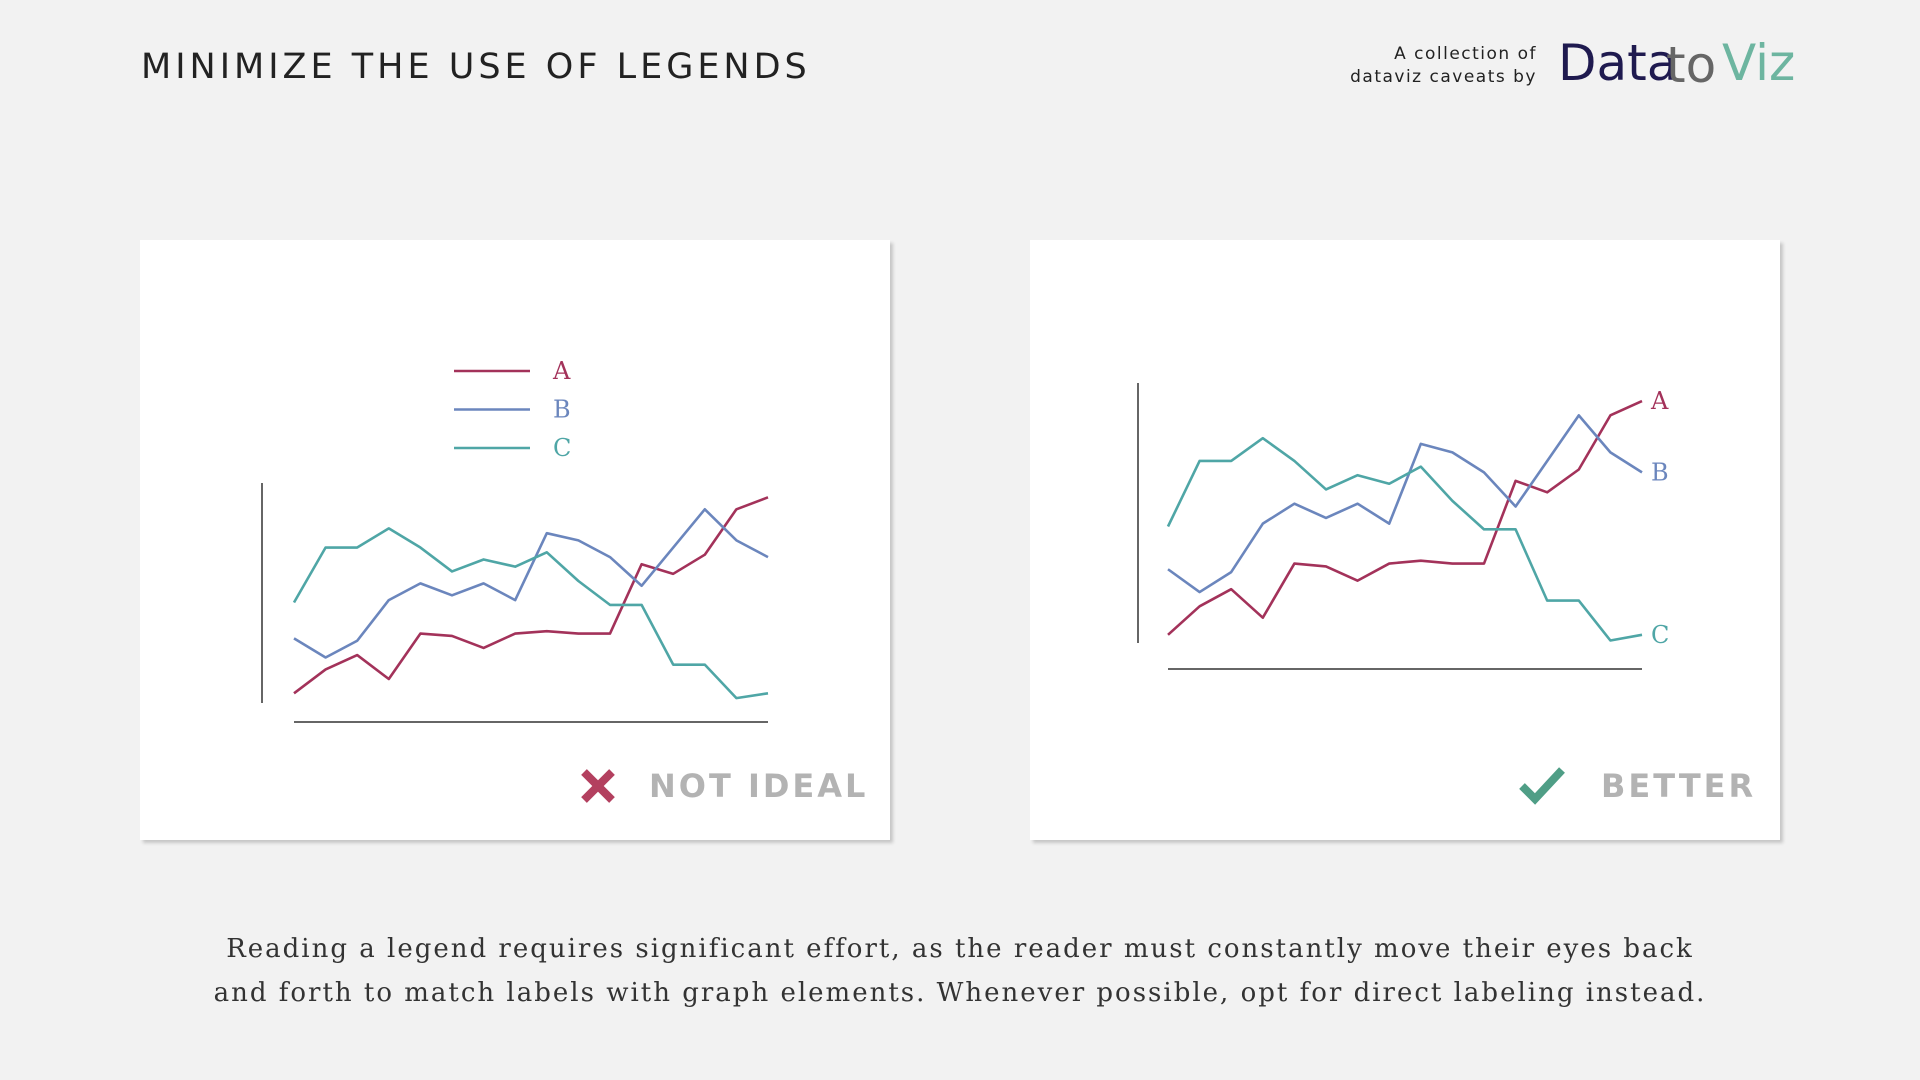 The width and height of the screenshot is (1920, 1080). What do you see at coordinates (1542, 786) in the screenshot?
I see `check-icon` at bounding box center [1542, 786].